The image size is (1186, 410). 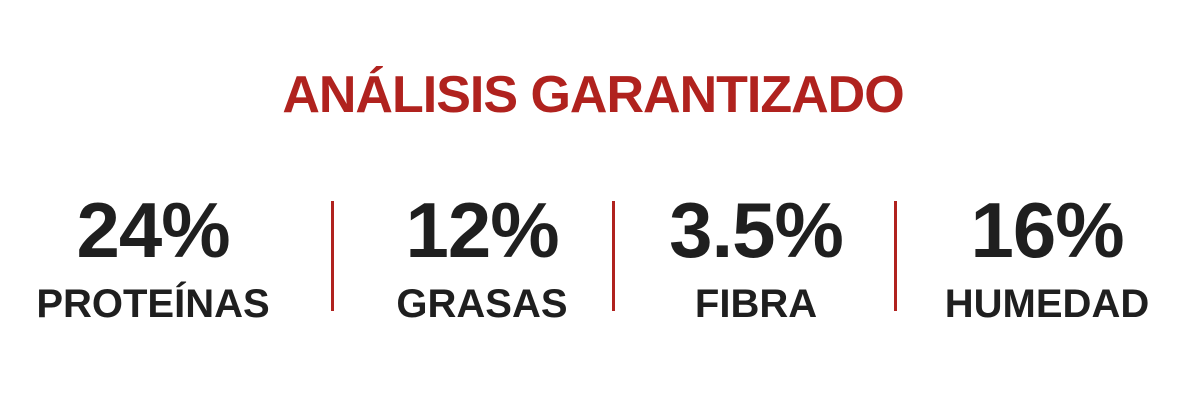 I want to click on stat-label: FIBRA, so click(x=756, y=304).